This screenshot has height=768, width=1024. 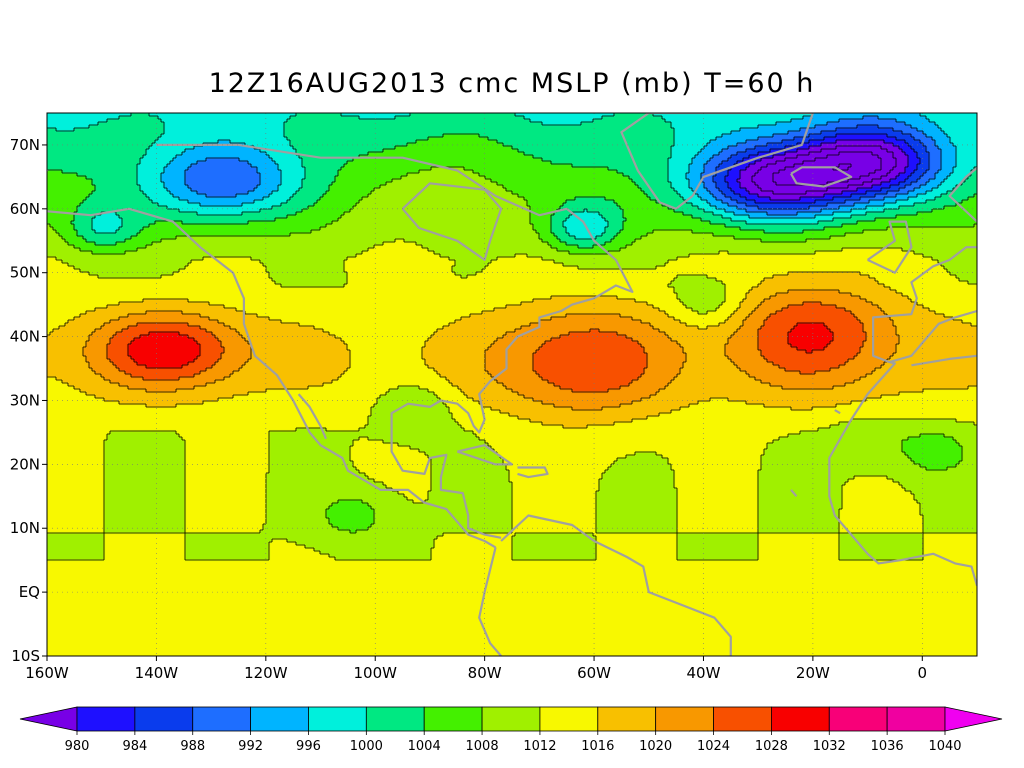 What do you see at coordinates (25, 337) in the screenshot?
I see `y-tick-label: 40N` at bounding box center [25, 337].